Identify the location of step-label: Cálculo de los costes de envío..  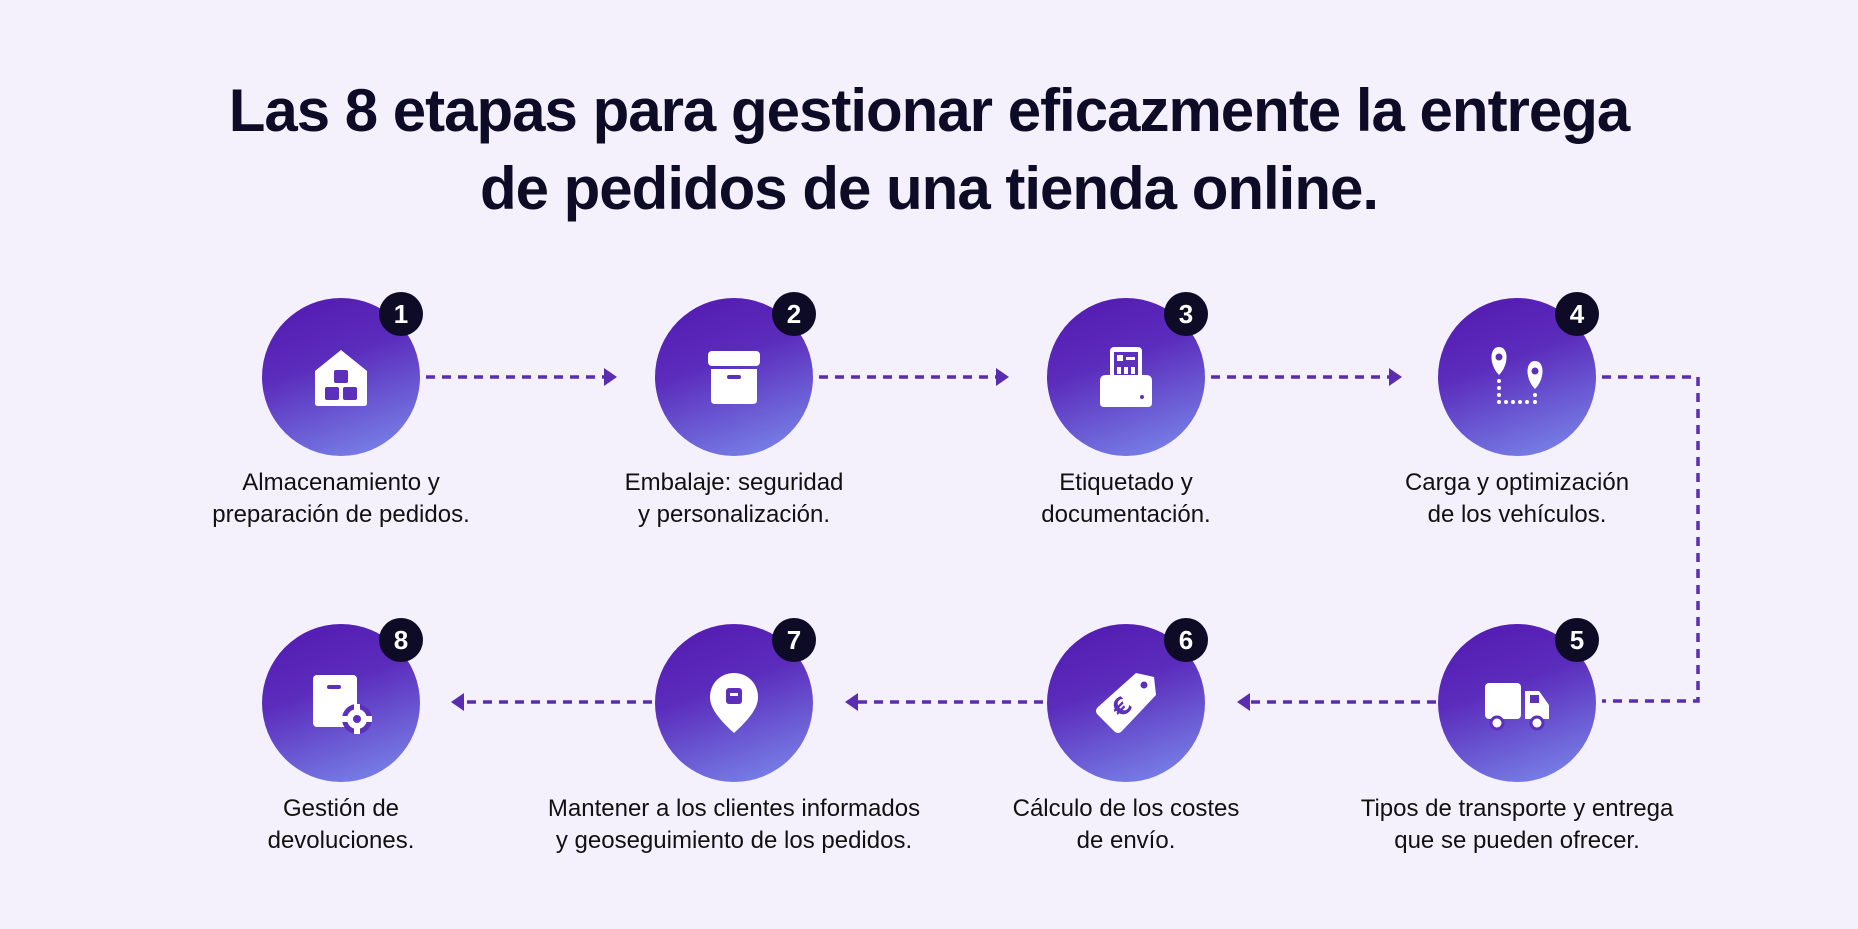
(1126, 824).